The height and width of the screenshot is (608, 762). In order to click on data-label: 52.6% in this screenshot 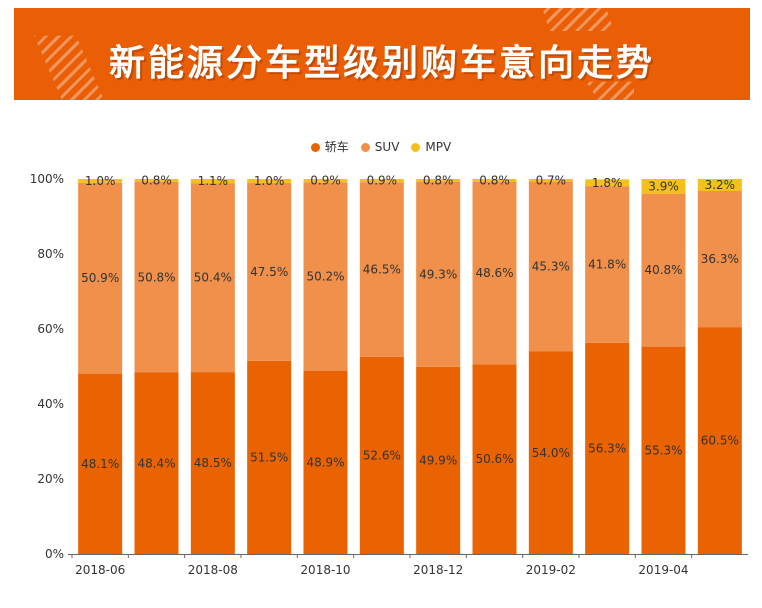, I will do `click(382, 455)`.